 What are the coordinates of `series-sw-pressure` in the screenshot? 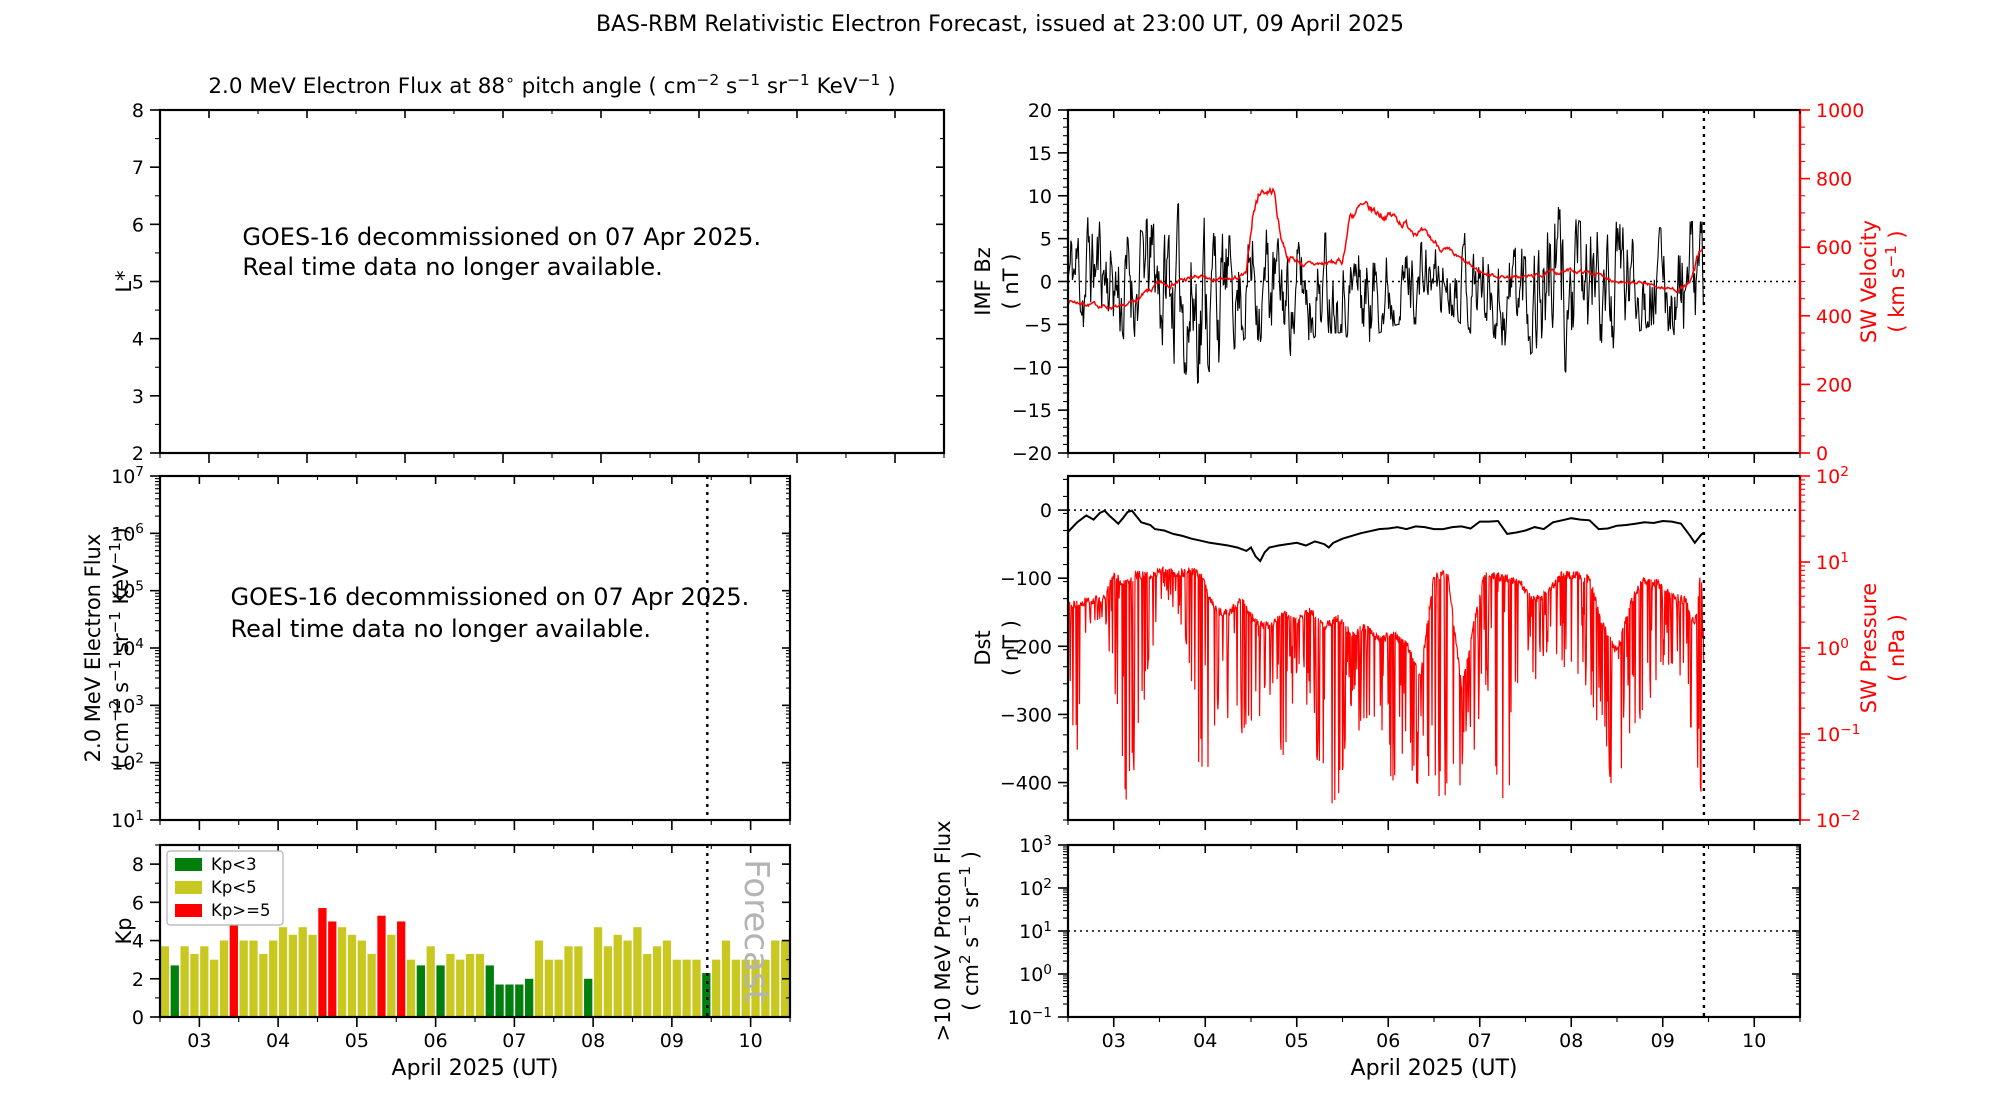 It's located at (1386, 685).